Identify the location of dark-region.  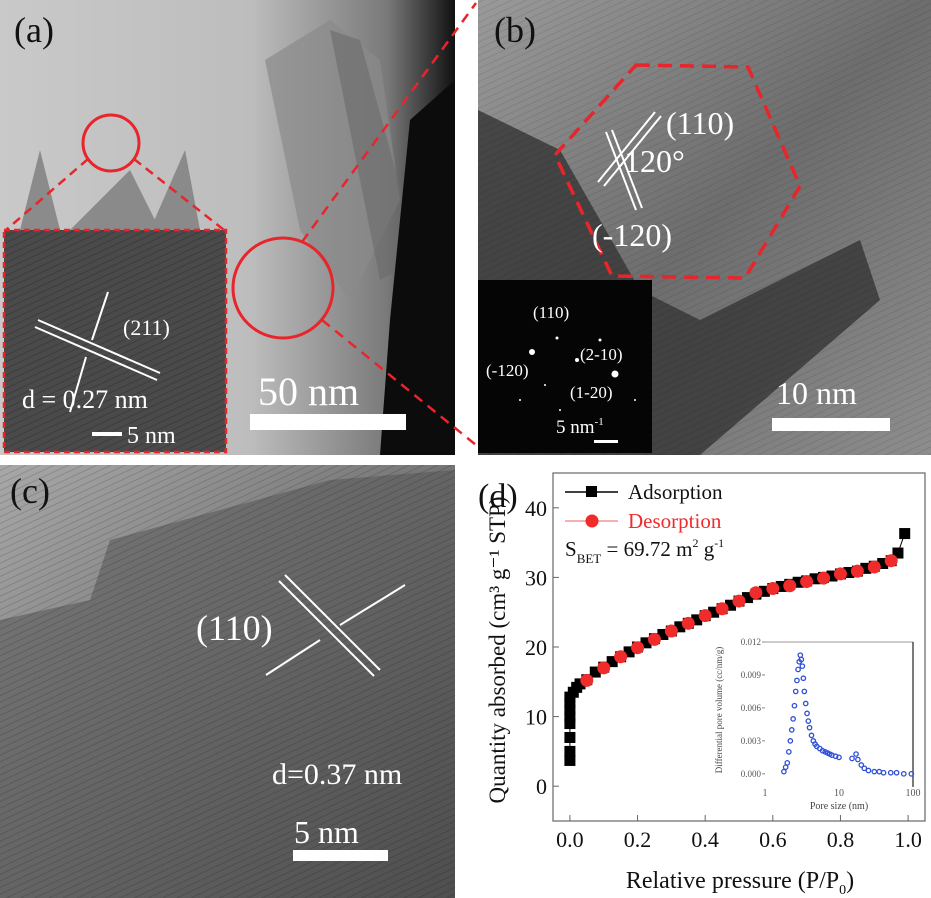
(417, 267).